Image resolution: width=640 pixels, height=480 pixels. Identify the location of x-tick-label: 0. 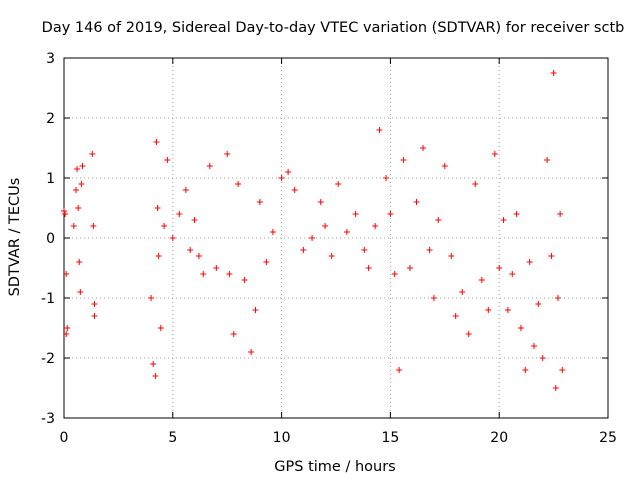
(64, 438).